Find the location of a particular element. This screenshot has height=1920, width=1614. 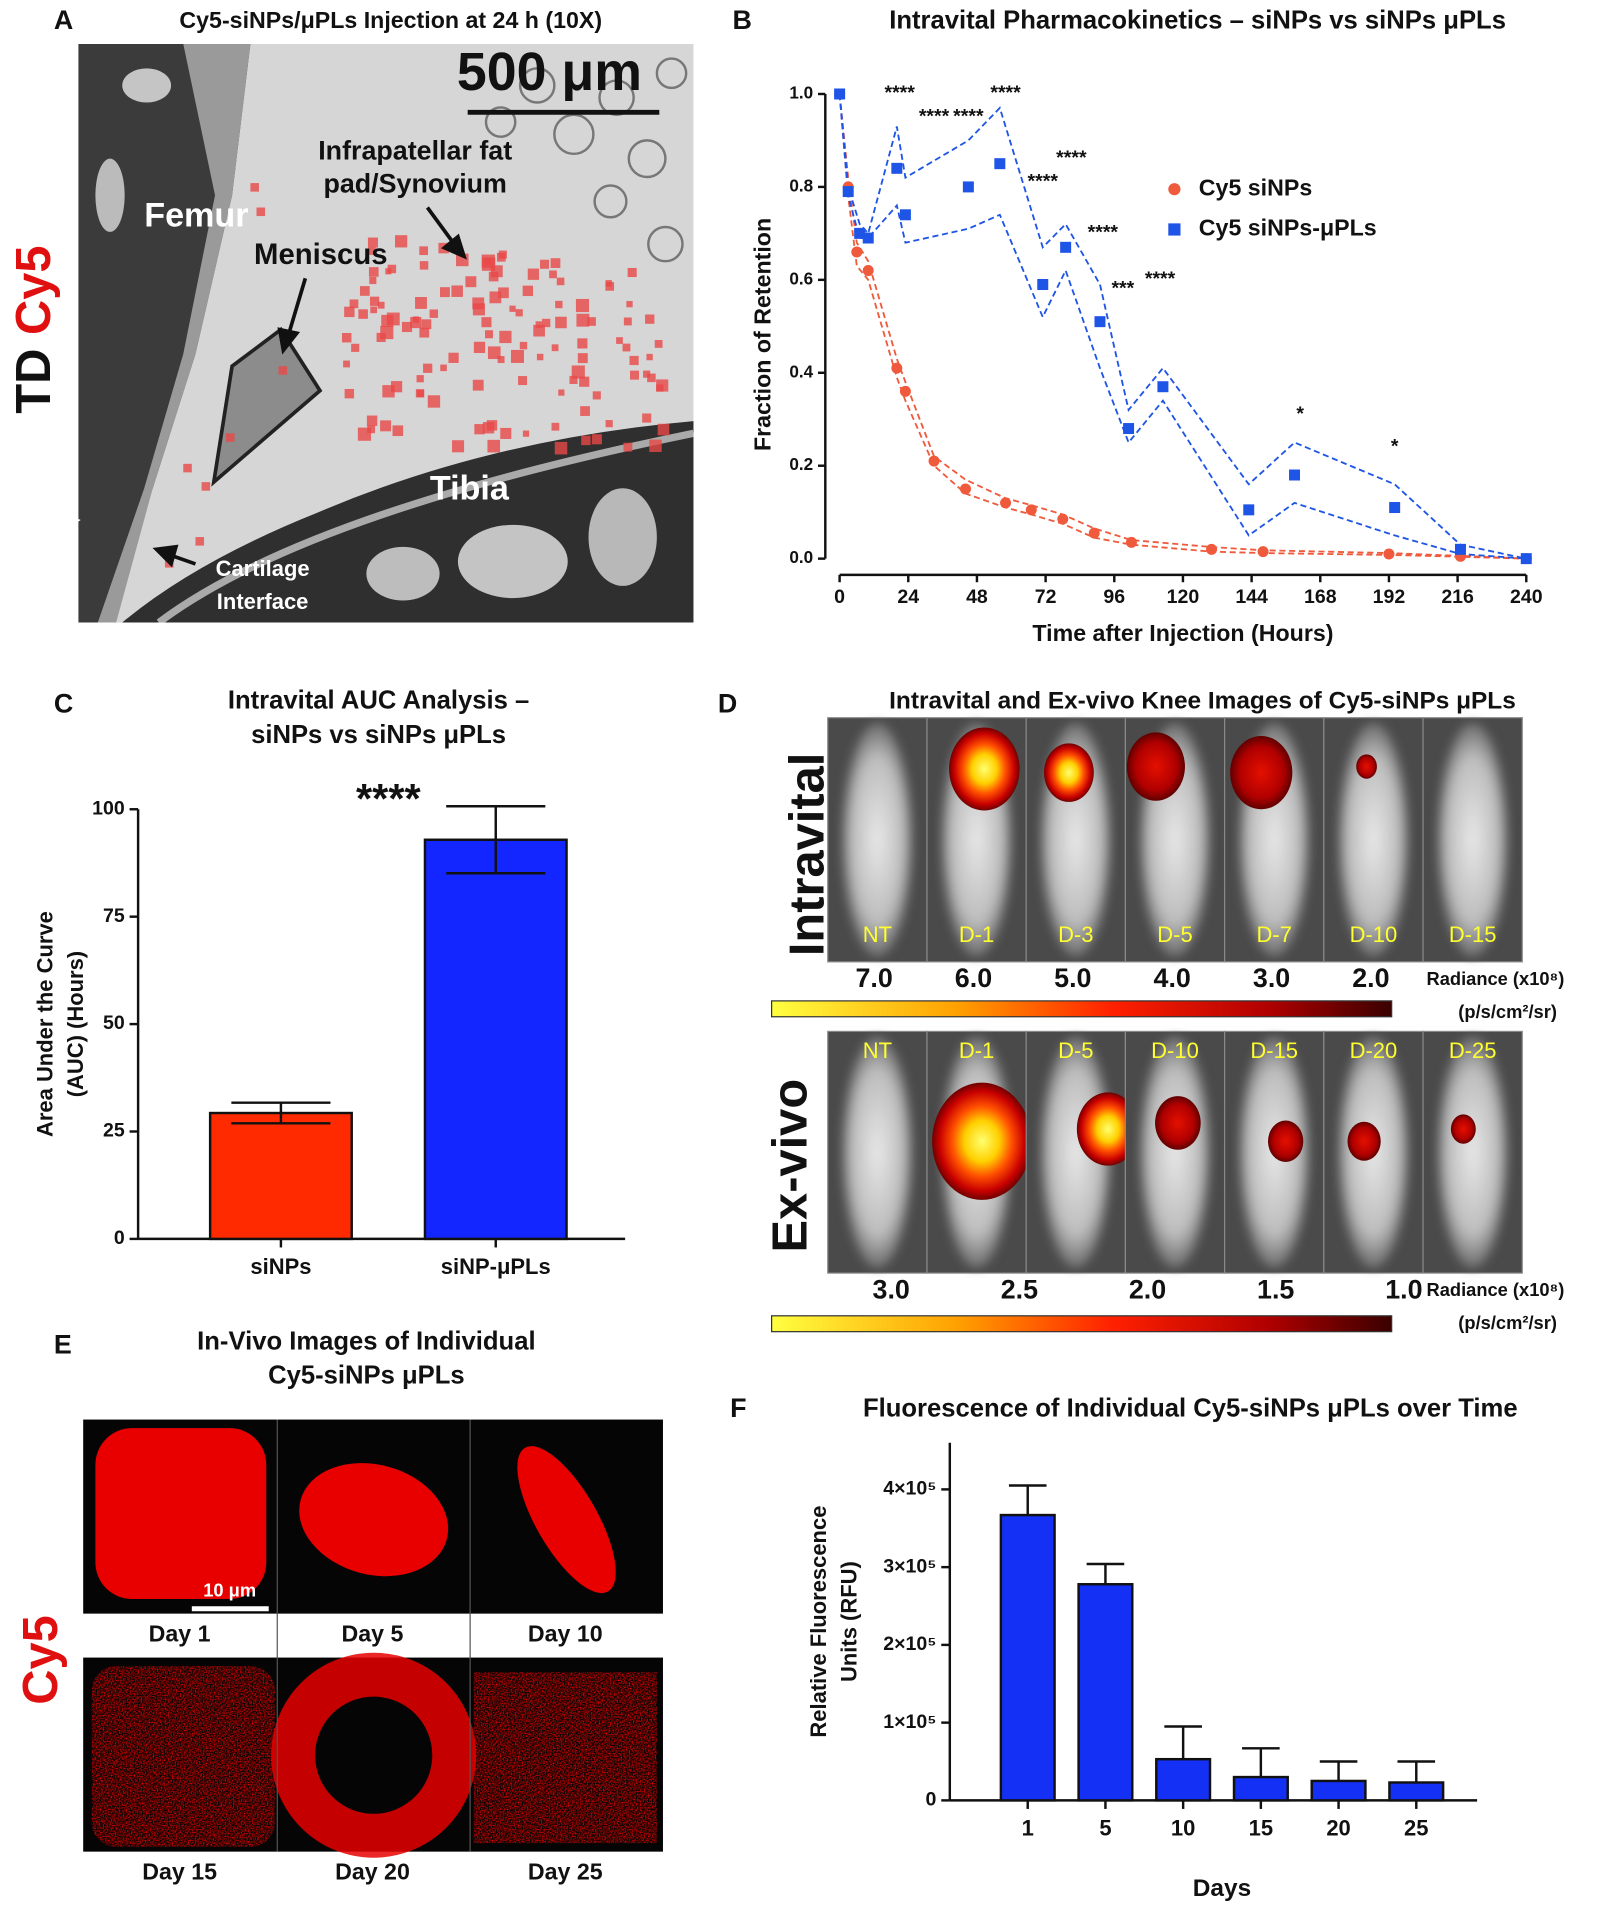

colorbar-tick-label: 7.0 is located at coordinates (873, 978).